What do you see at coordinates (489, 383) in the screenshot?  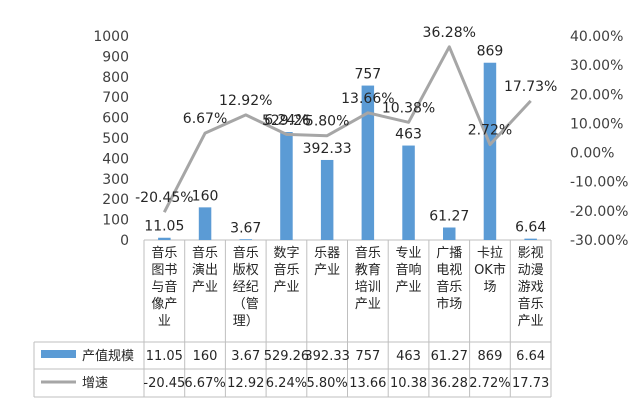 I see `table-cell: 2.72%` at bounding box center [489, 383].